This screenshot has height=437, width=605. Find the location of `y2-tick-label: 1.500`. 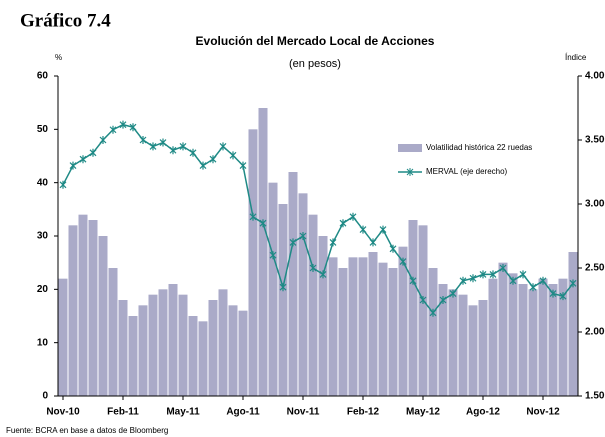

y2-tick-label: 1.500 is located at coordinates (595, 396).